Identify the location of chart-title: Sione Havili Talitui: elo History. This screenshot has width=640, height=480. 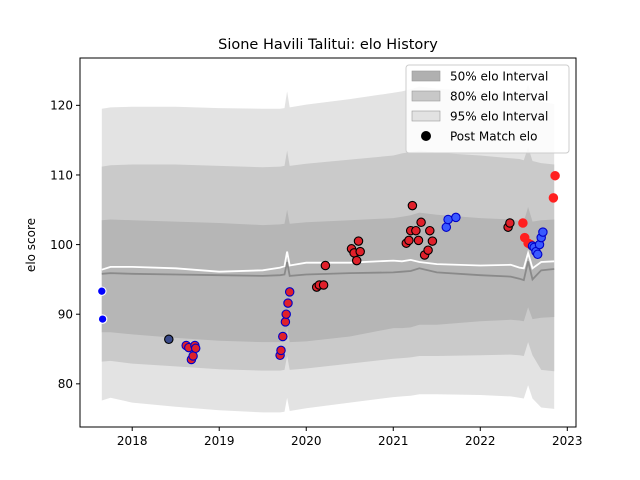
(328, 45).